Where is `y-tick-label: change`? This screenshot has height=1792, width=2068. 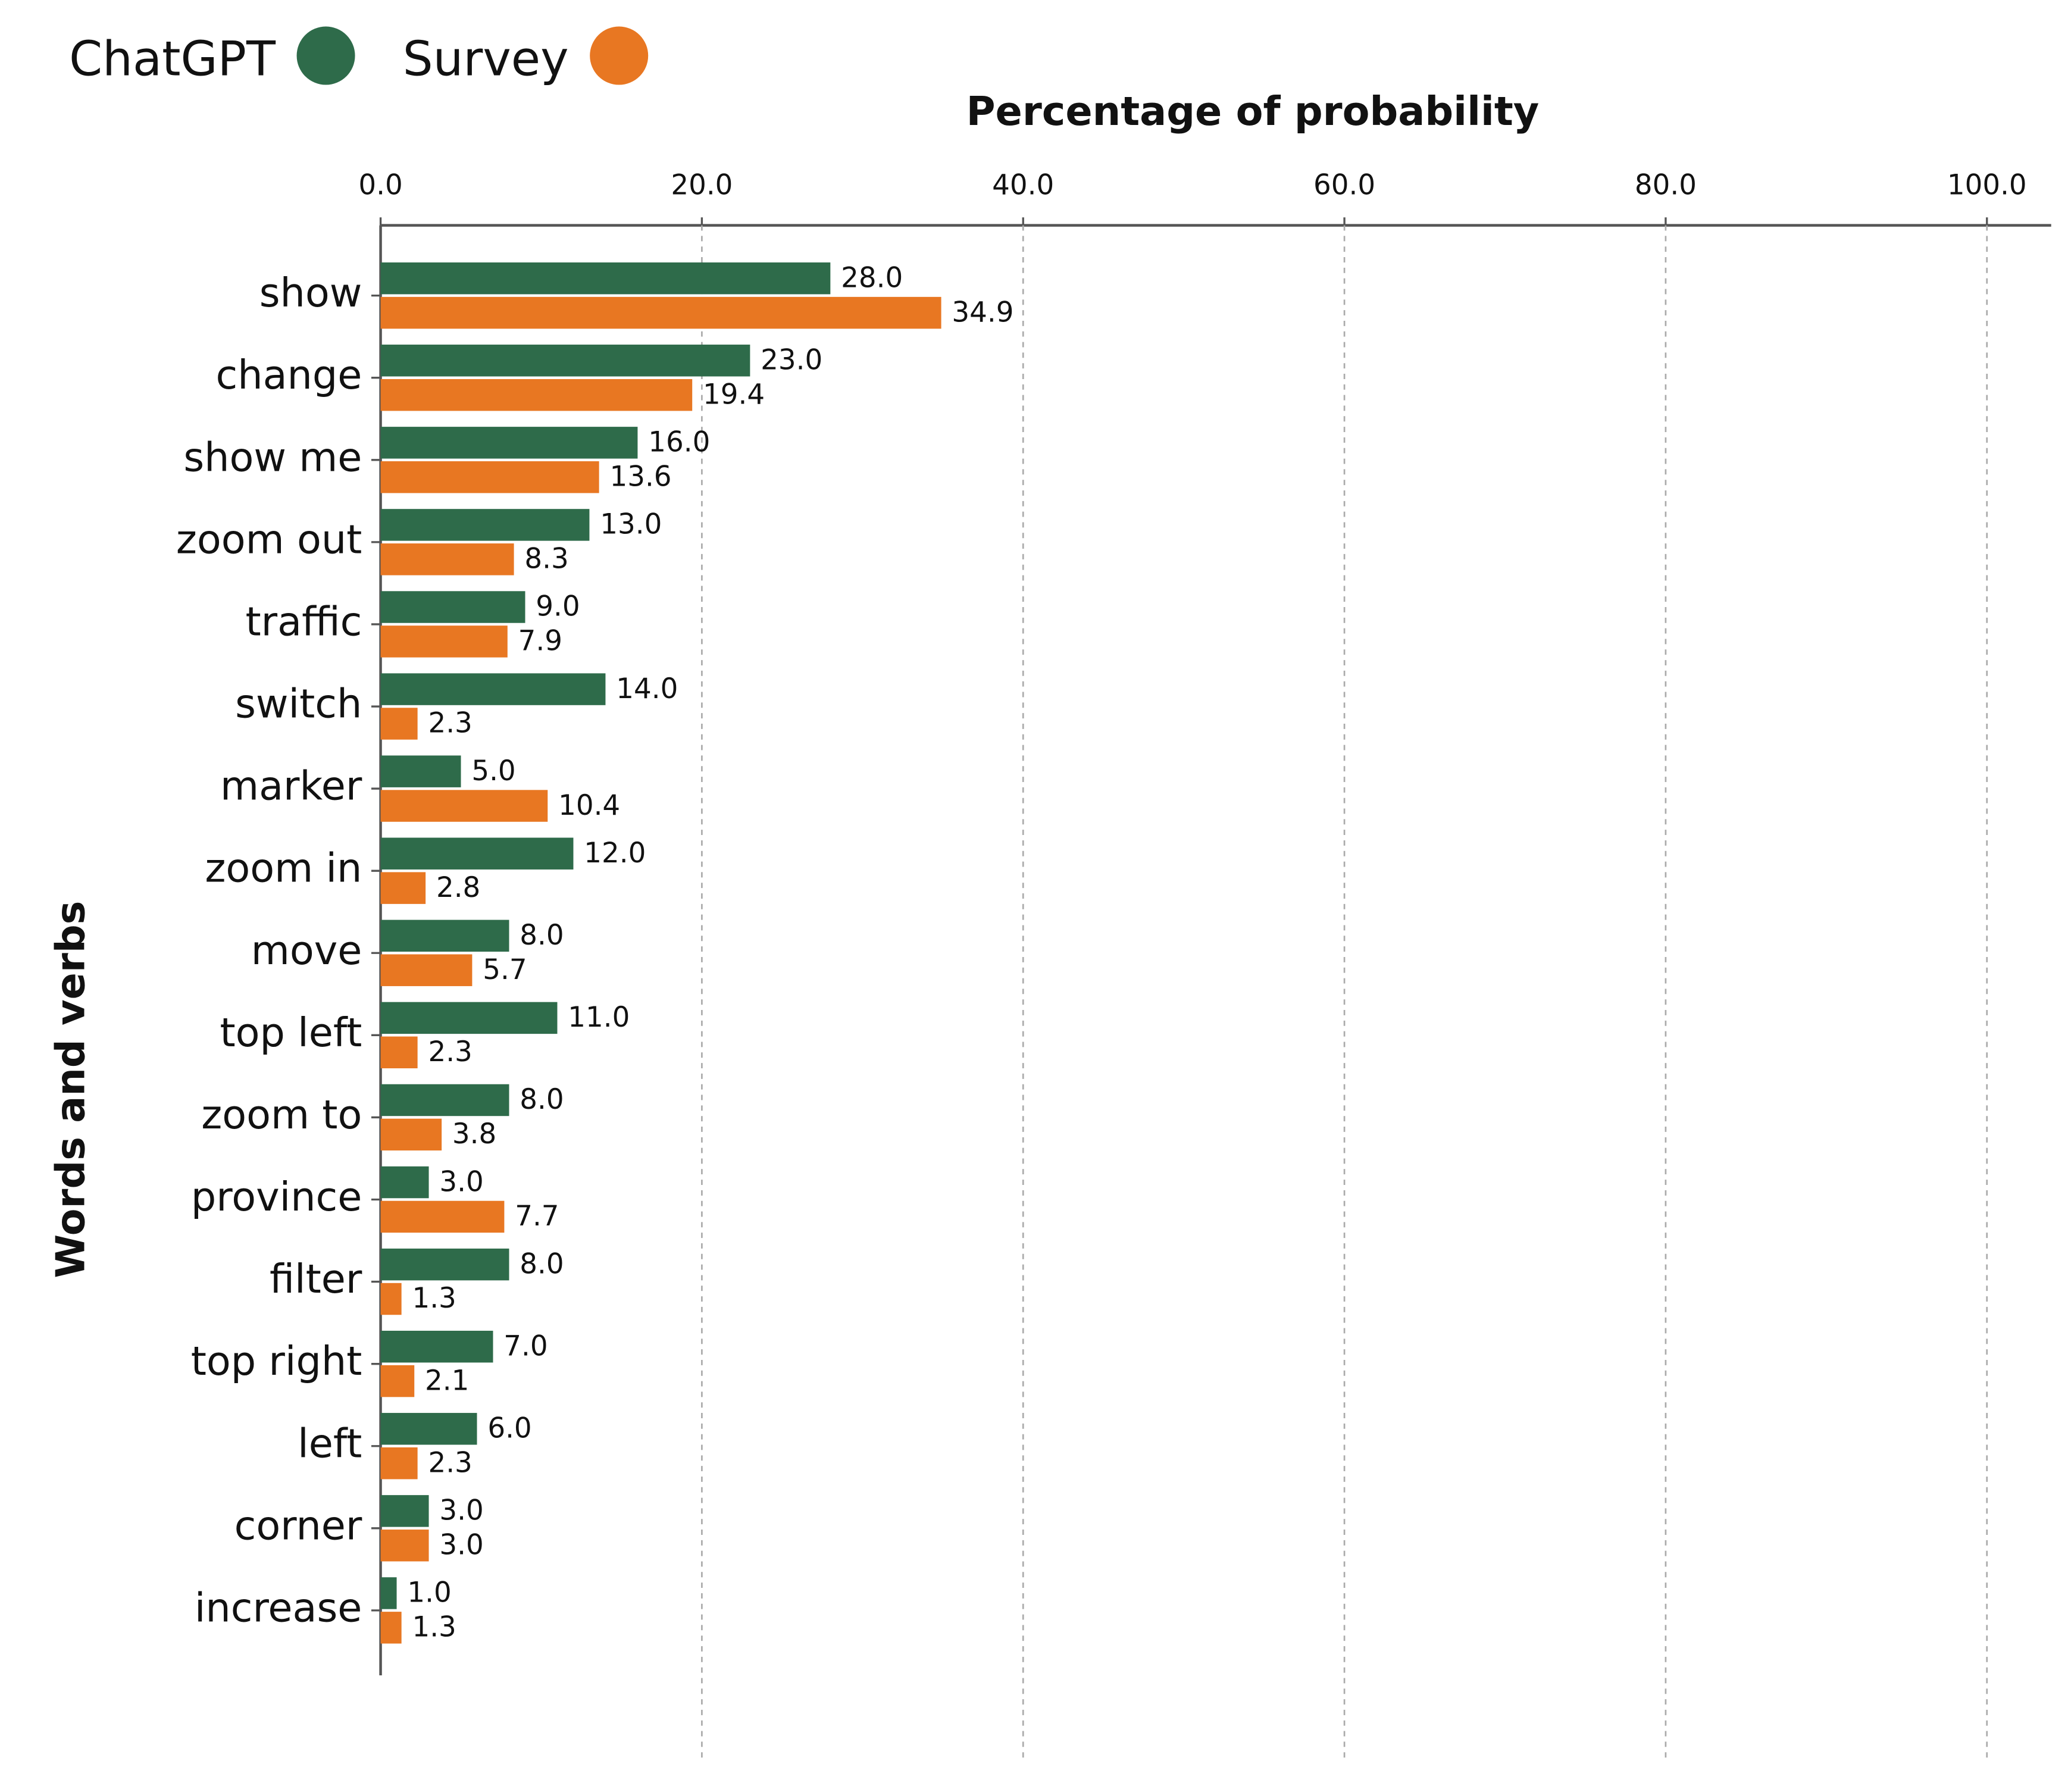
y-tick-label: change is located at coordinates (289, 375).